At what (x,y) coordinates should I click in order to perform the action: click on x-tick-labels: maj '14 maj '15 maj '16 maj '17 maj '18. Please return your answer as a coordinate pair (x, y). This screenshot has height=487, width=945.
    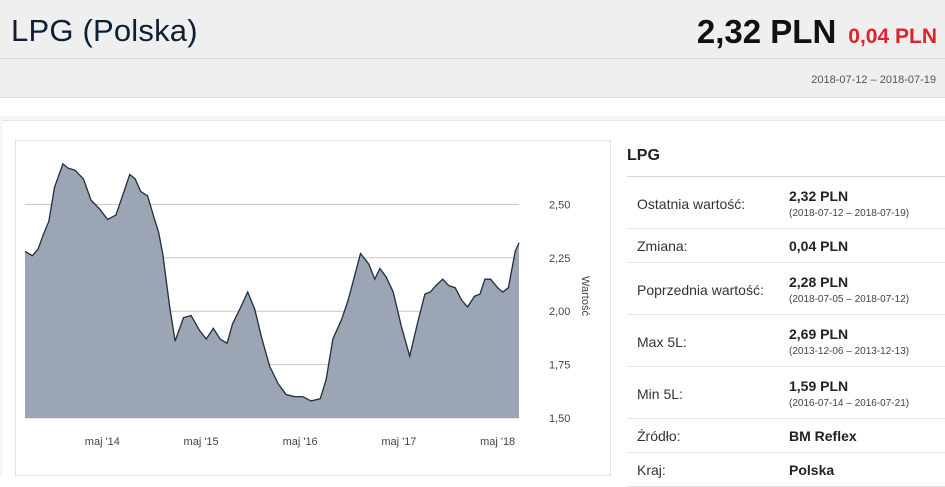
    Looking at the image, I should click on (300, 442).